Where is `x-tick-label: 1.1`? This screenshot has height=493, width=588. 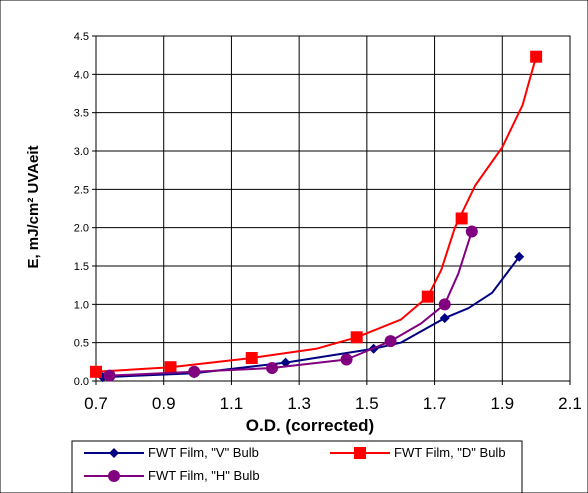 x-tick-label: 1.1 is located at coordinates (232, 403).